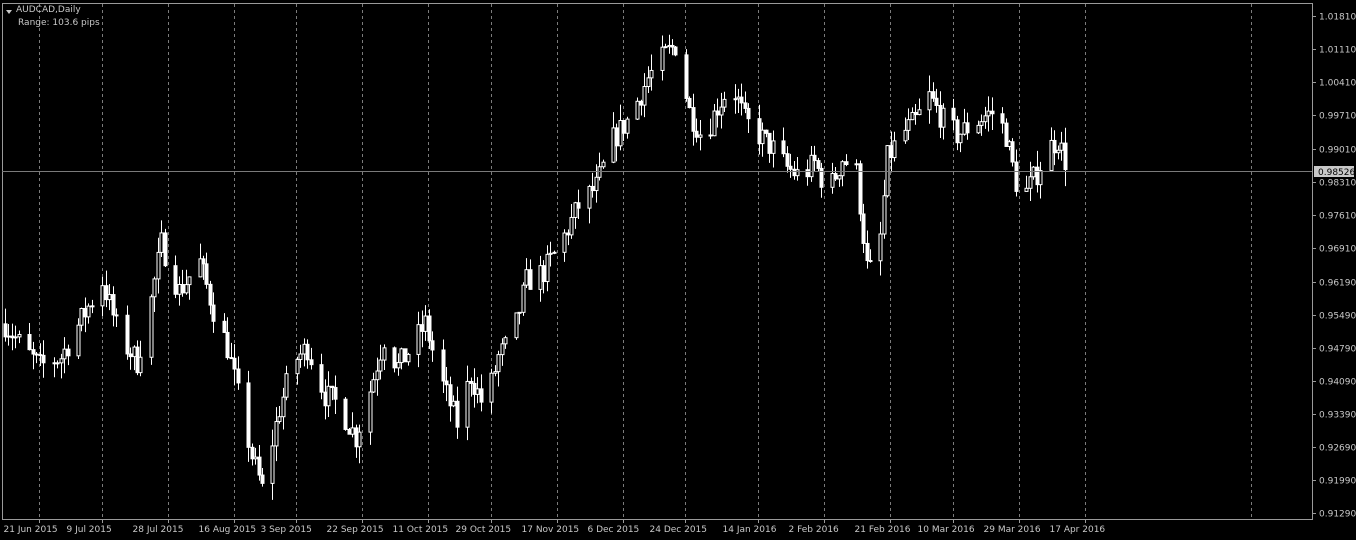 The width and height of the screenshot is (1356, 540). I want to click on collapse-triangle-icon, so click(9, 11).